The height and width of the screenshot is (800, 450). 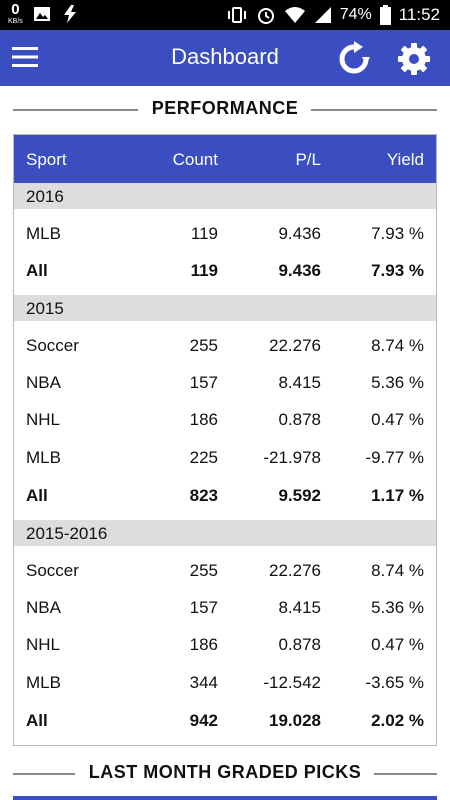 What do you see at coordinates (195, 159) in the screenshot?
I see `column-header-count: Count` at bounding box center [195, 159].